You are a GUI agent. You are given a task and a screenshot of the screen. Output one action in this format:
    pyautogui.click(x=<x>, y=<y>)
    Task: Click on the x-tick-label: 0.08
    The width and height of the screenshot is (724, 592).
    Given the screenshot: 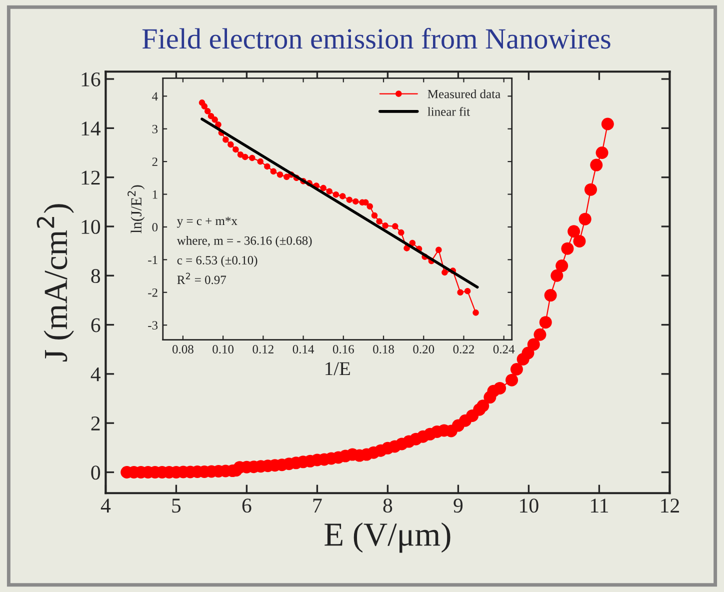 What is the action you would take?
    pyautogui.click(x=183, y=349)
    